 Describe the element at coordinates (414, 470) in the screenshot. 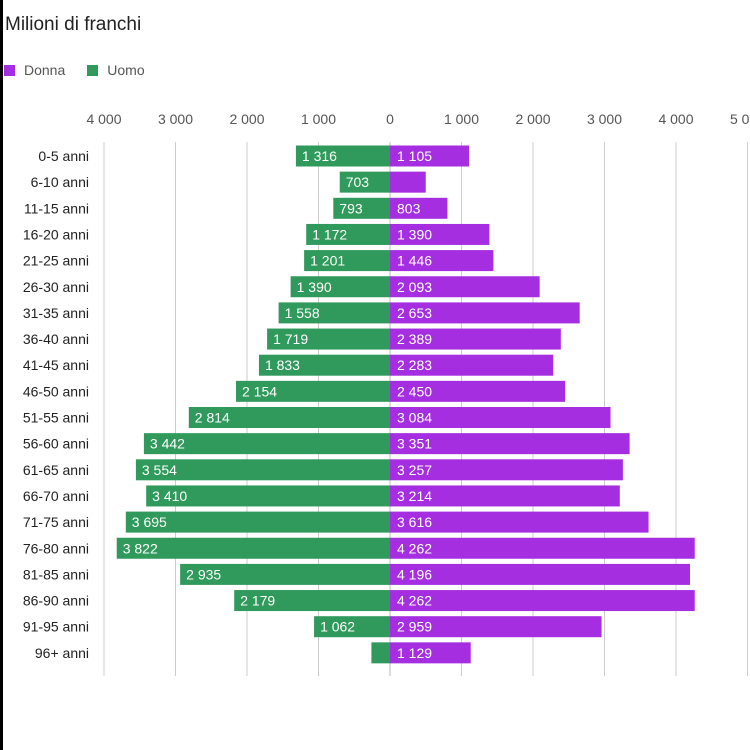

I see `data-label-donna: 3 257` at that location.